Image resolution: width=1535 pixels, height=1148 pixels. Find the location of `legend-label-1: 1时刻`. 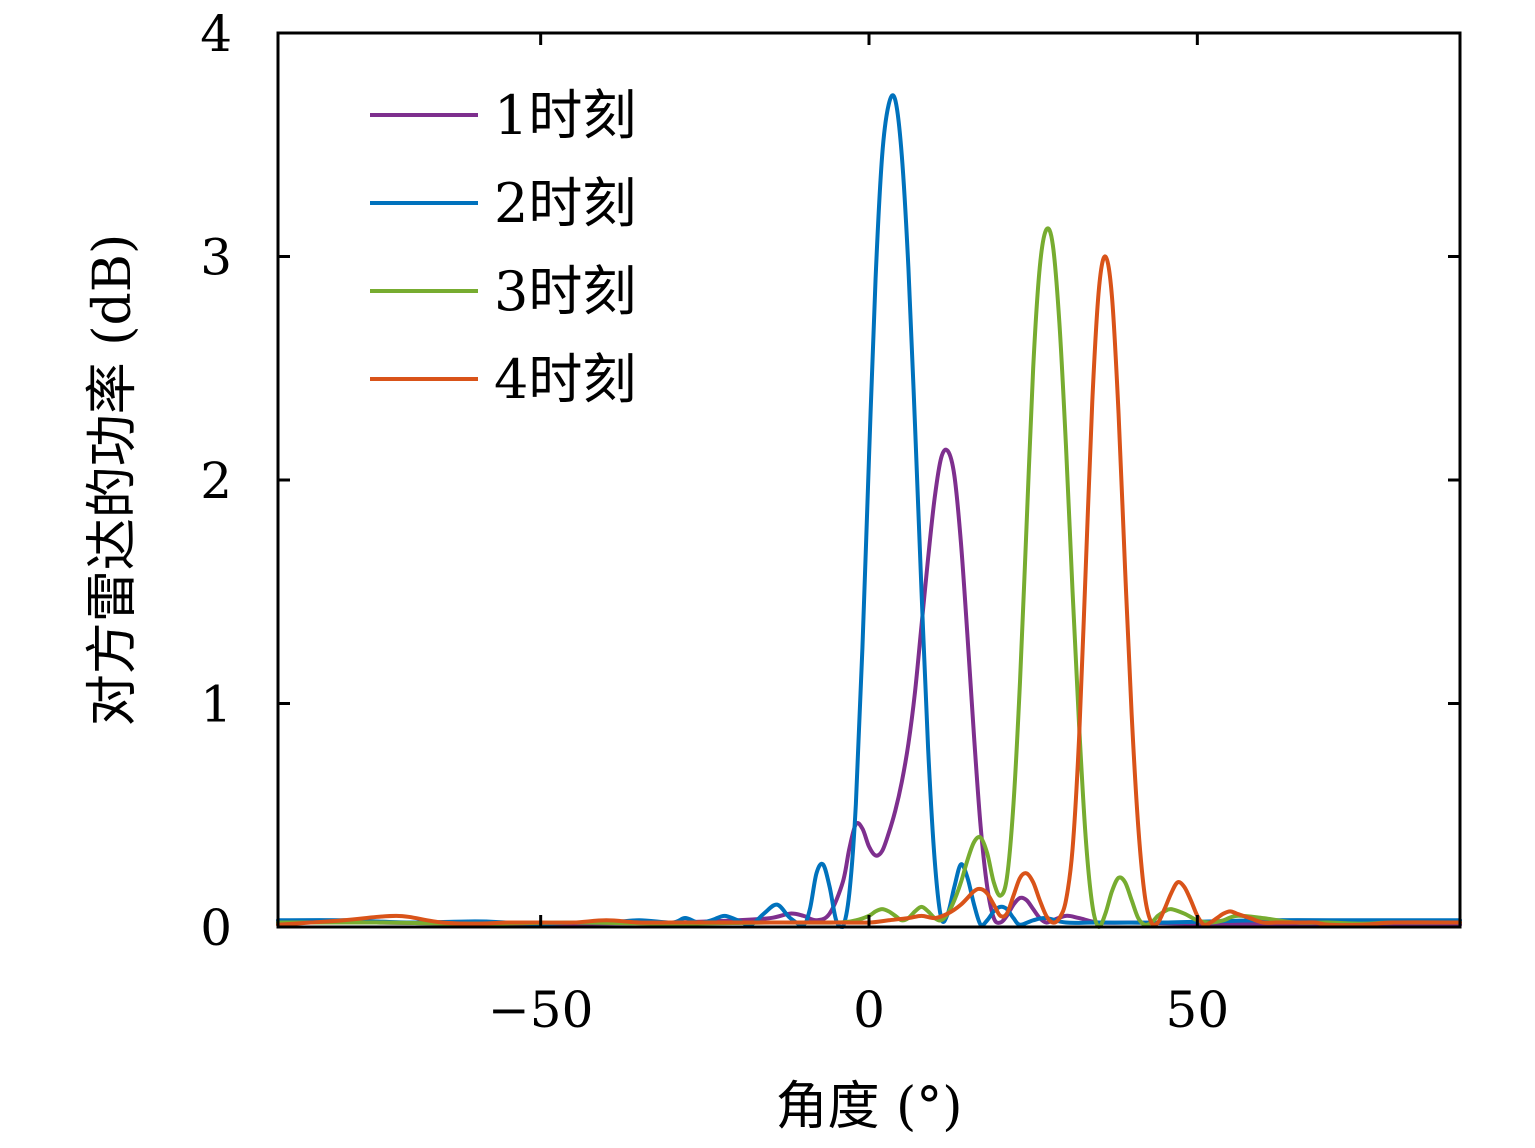

legend-label-1: 1时刻 is located at coordinates (565, 115).